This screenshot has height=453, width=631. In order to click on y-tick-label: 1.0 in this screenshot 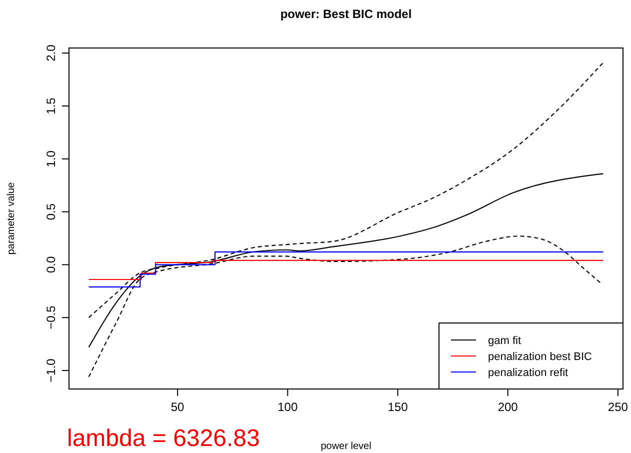, I will do `click(51, 159)`.